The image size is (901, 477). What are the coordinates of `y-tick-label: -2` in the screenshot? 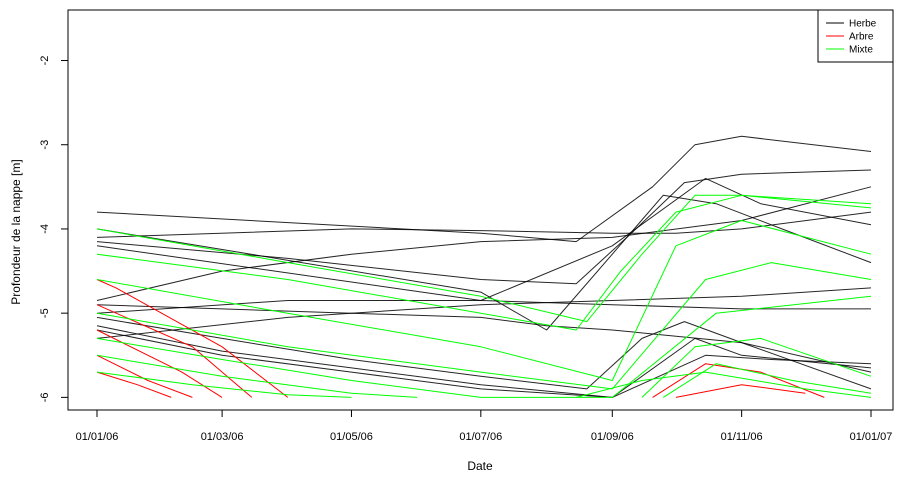 It's located at (45, 61).